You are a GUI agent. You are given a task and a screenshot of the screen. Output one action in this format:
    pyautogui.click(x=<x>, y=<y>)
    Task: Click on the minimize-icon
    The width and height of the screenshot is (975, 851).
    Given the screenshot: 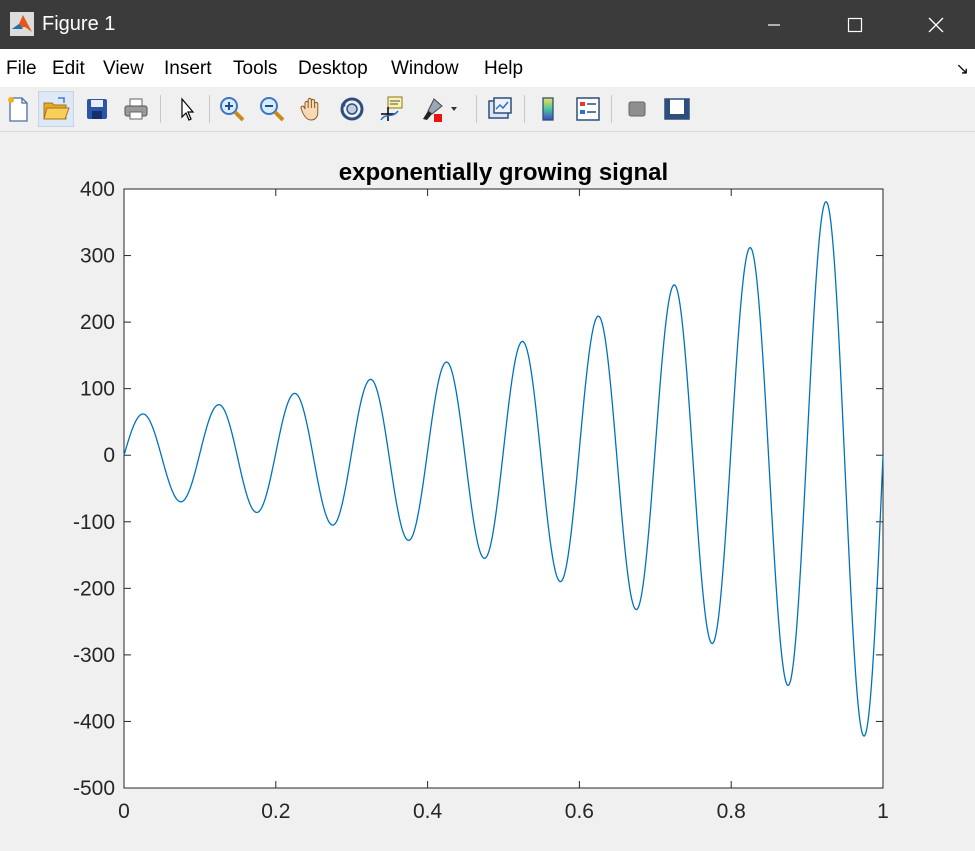 What is the action you would take?
    pyautogui.click(x=774, y=24)
    